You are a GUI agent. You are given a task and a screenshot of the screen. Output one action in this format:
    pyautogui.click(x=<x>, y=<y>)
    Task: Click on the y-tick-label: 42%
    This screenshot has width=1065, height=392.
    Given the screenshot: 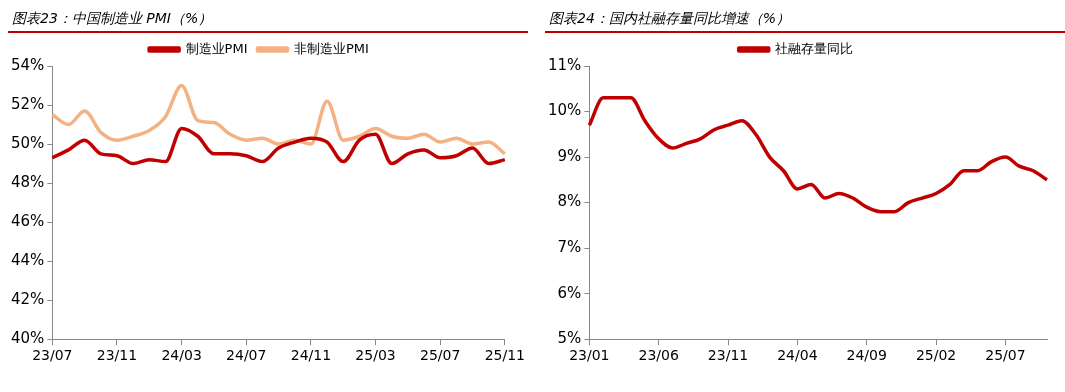 What is the action you would take?
    pyautogui.click(x=28, y=299)
    